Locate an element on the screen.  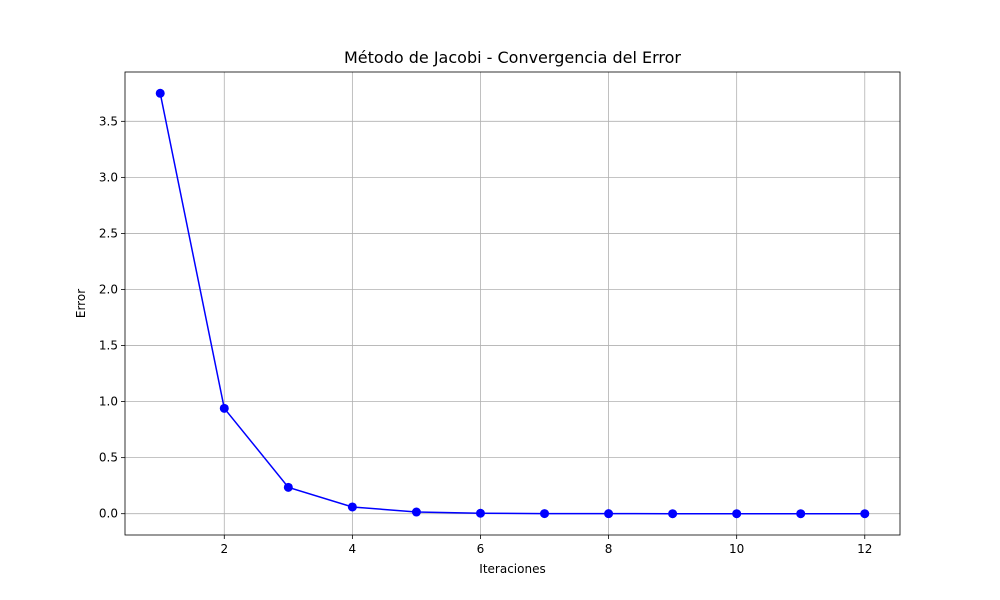
x-tick-label: 12 is located at coordinates (864, 549).